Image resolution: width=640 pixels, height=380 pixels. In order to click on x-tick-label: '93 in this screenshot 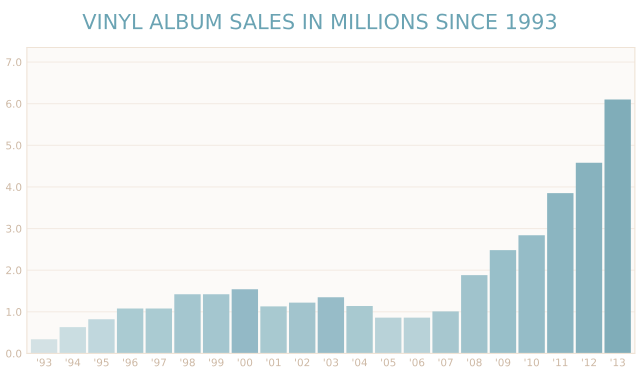, I will do `click(44, 362)`.